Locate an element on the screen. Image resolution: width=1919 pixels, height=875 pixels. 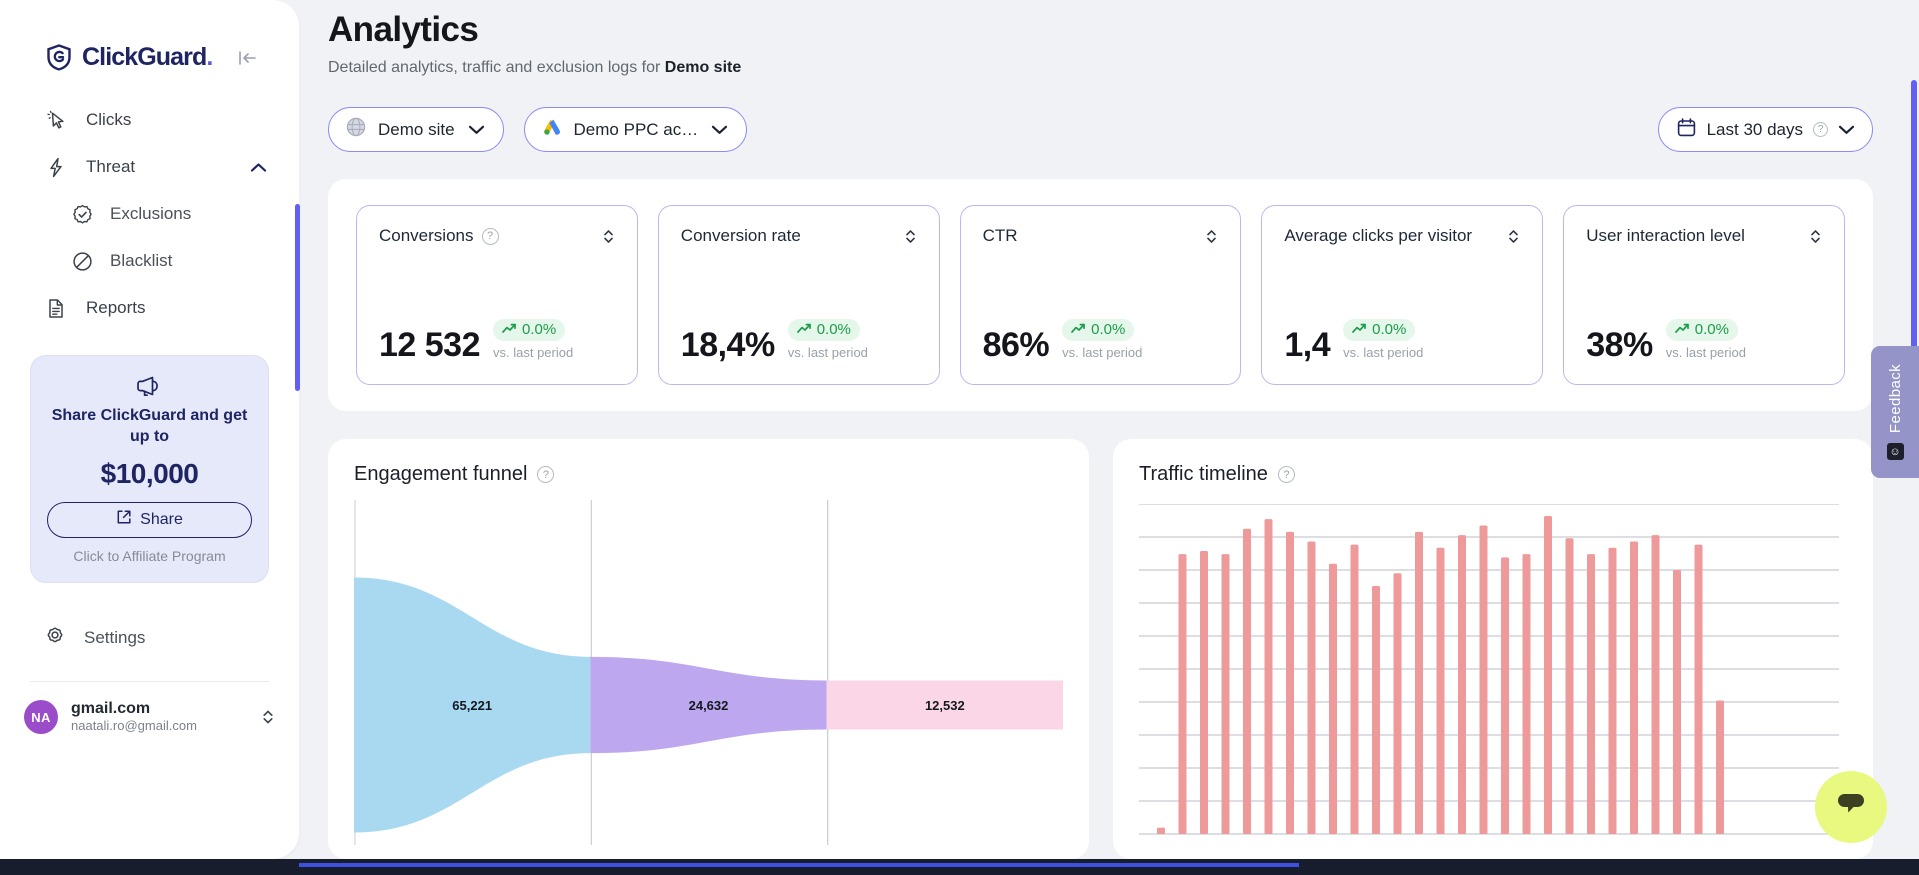
kpi-body: 38% 0.0% vs. last period is located at coordinates (1704, 340).